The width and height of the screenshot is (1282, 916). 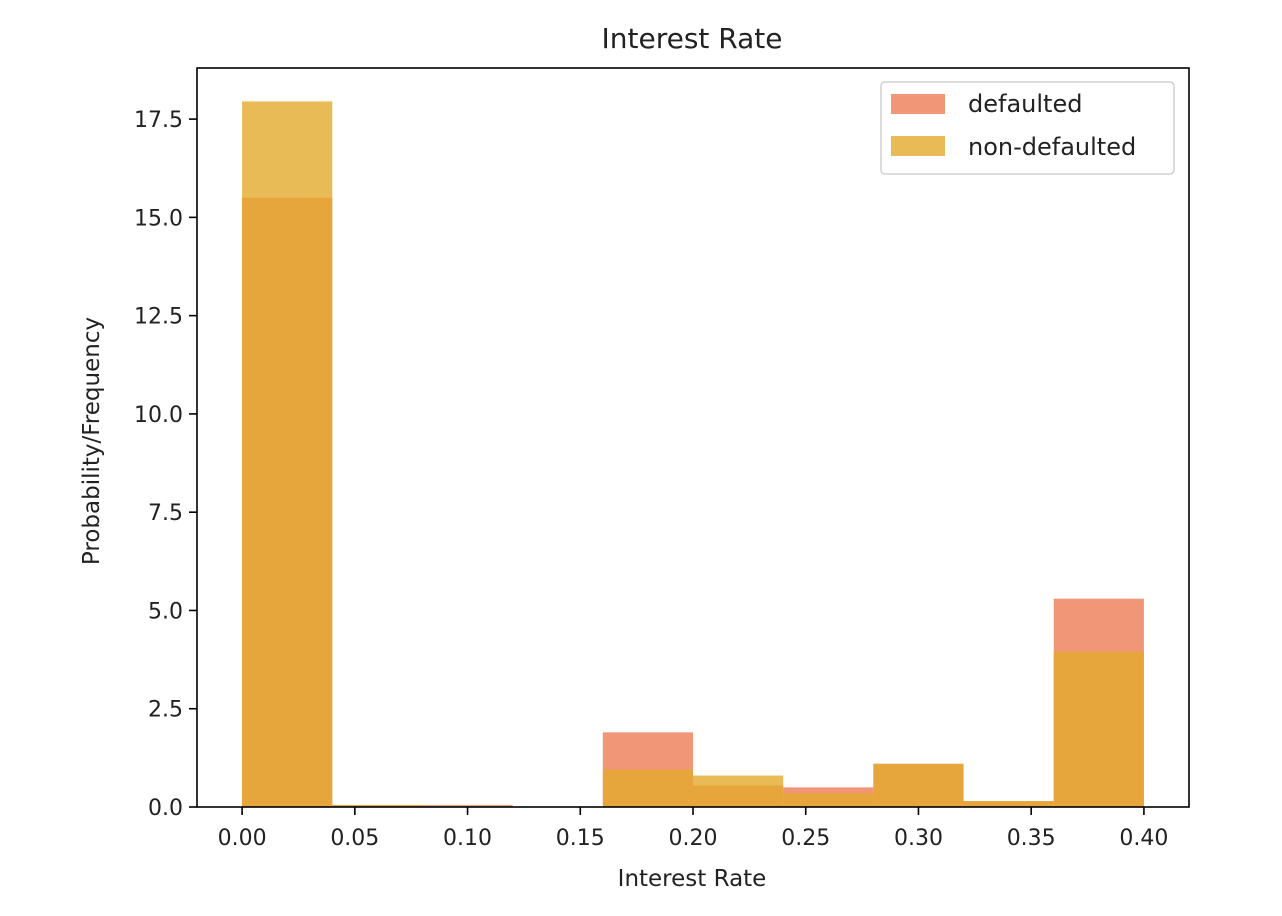 I want to click on legend-swatch-defaulted, so click(x=918, y=104).